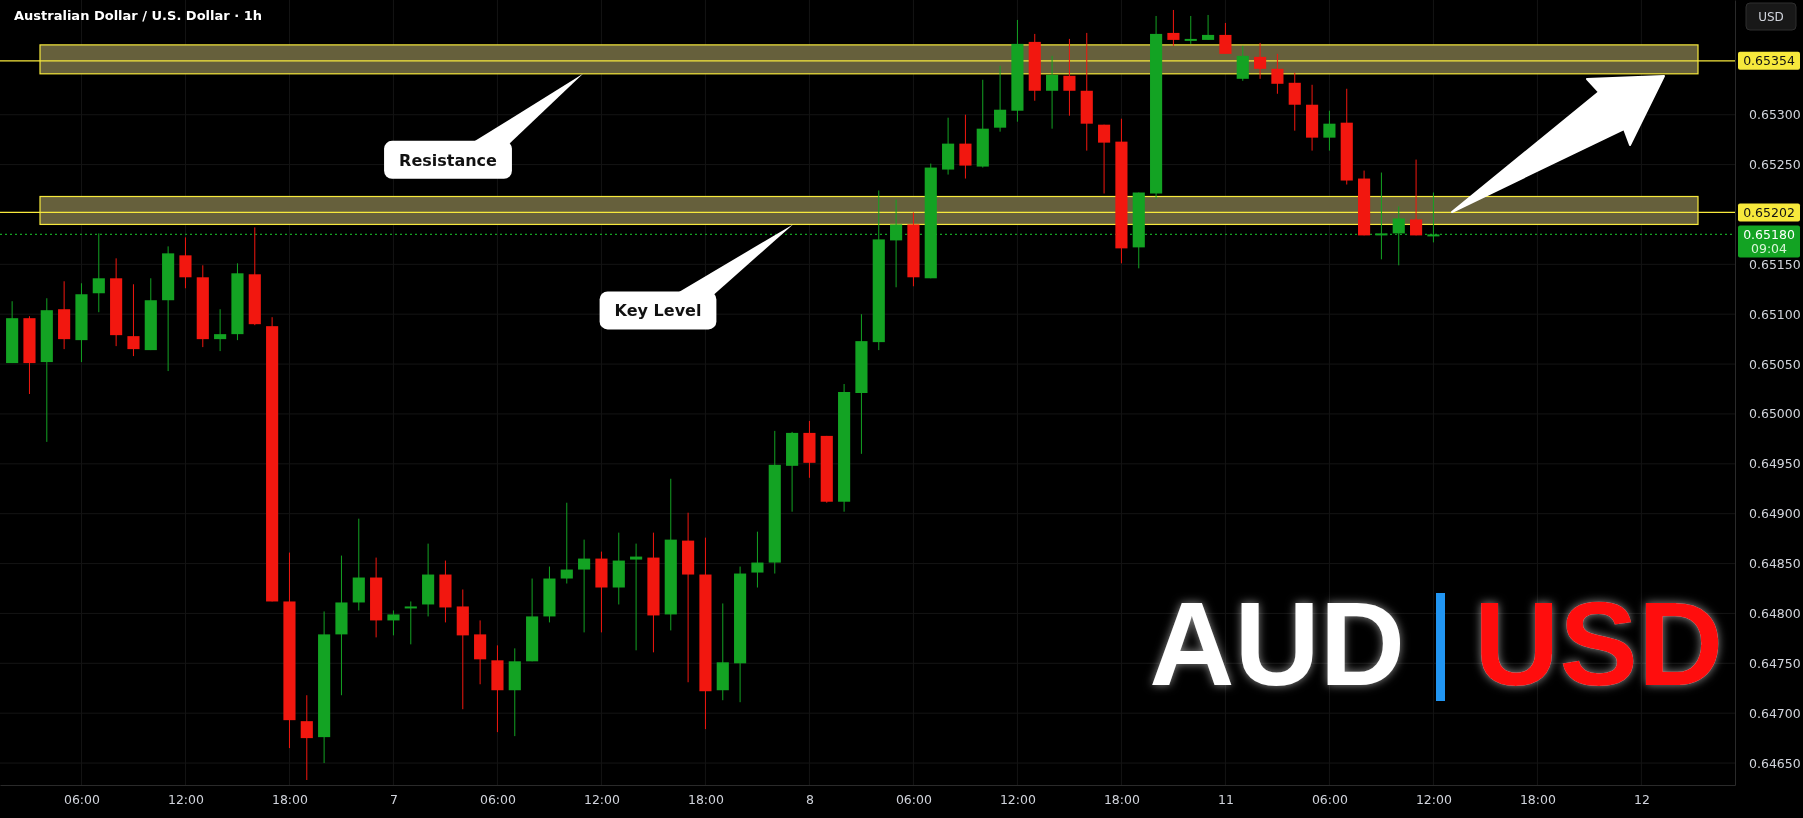  Describe the element at coordinates (1769, 249) in the screenshot. I see `text: 09:04` at that location.